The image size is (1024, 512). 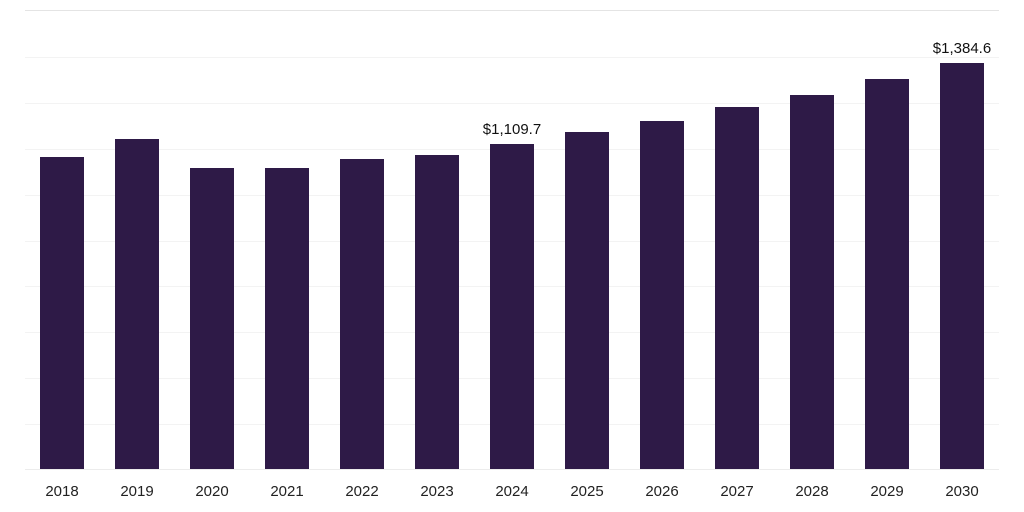 I want to click on x-tick-label: 2019, so click(x=137, y=491).